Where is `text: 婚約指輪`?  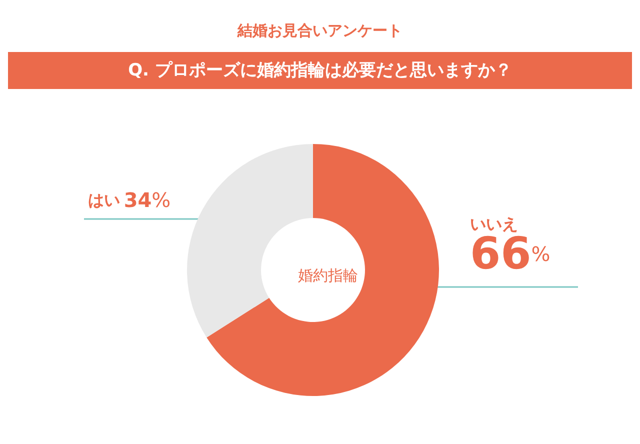
text: 婚約指輪 is located at coordinates (328, 275).